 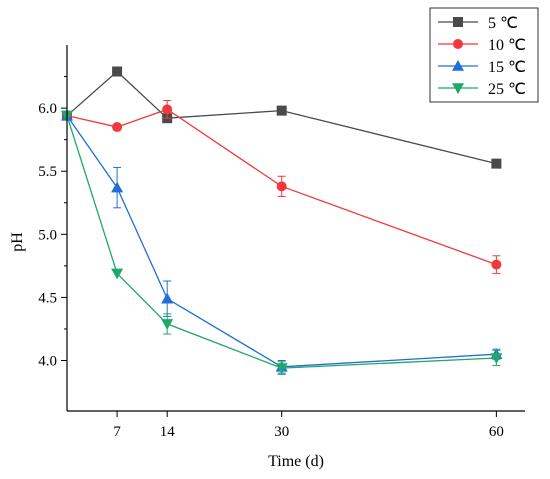 What do you see at coordinates (503, 23) in the screenshot?
I see `legend-label: 5 ℃` at bounding box center [503, 23].